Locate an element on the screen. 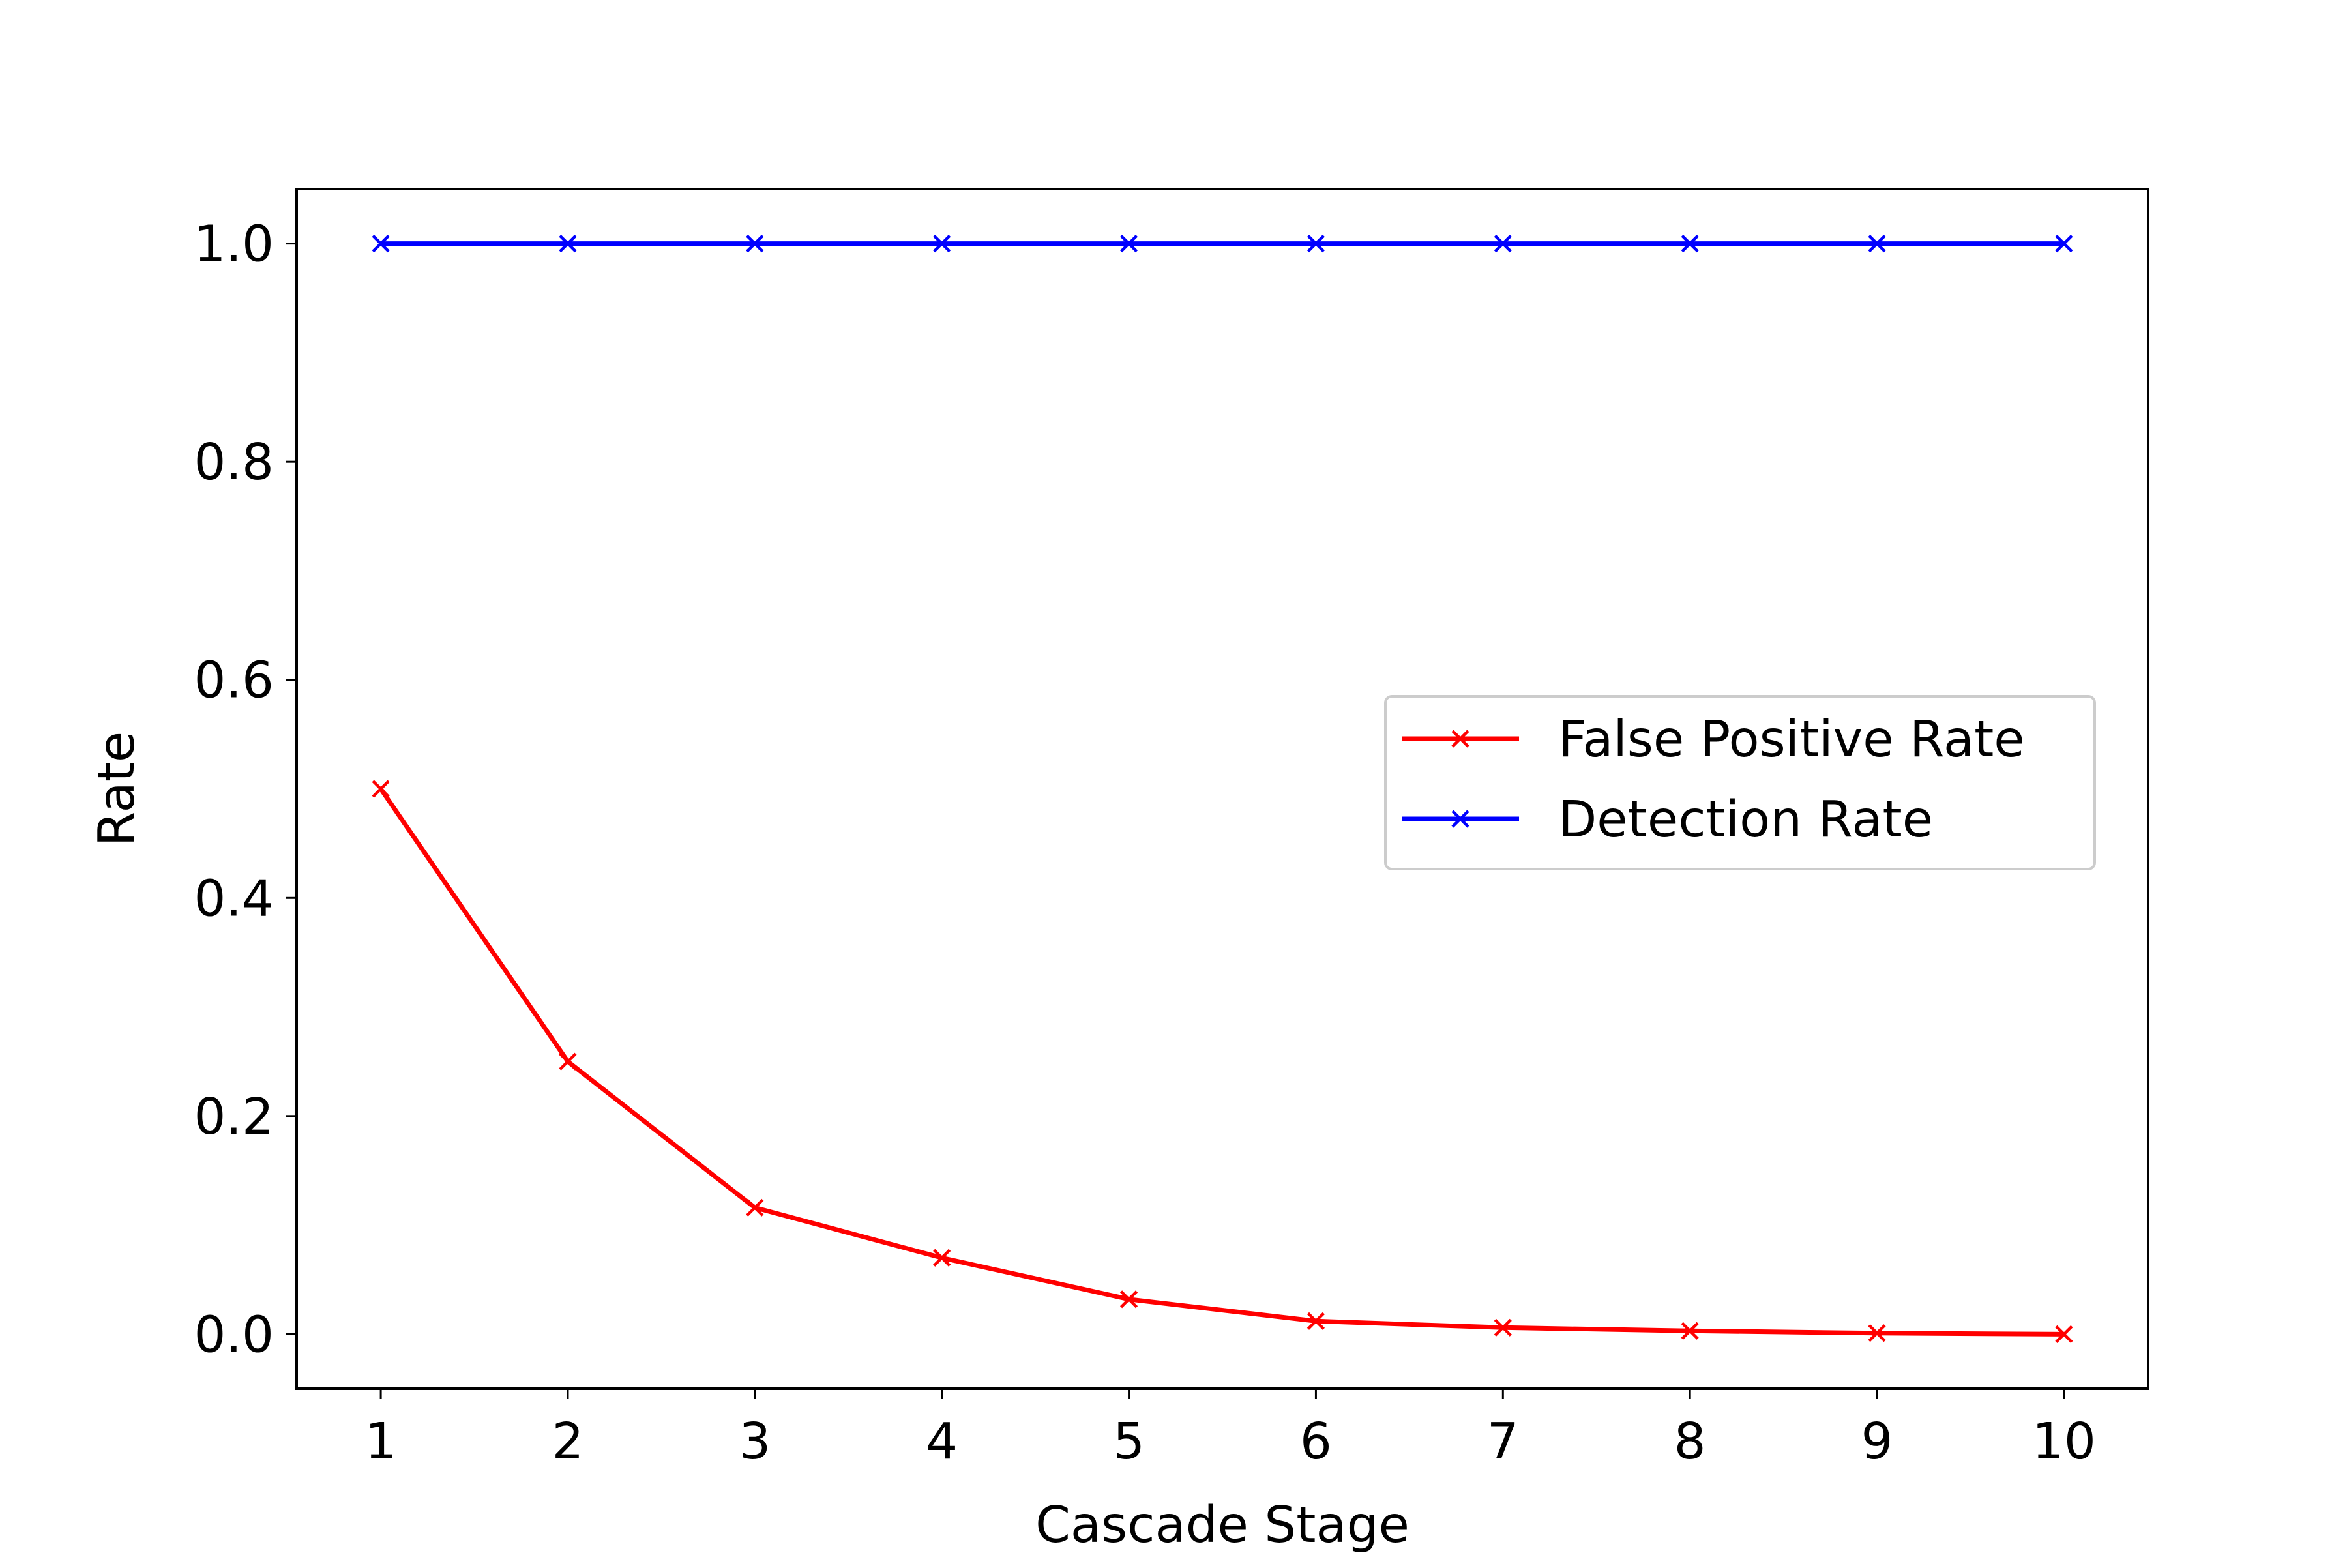 The height and width of the screenshot is (1568, 2347). x-tick-label: 4 is located at coordinates (942, 1442).